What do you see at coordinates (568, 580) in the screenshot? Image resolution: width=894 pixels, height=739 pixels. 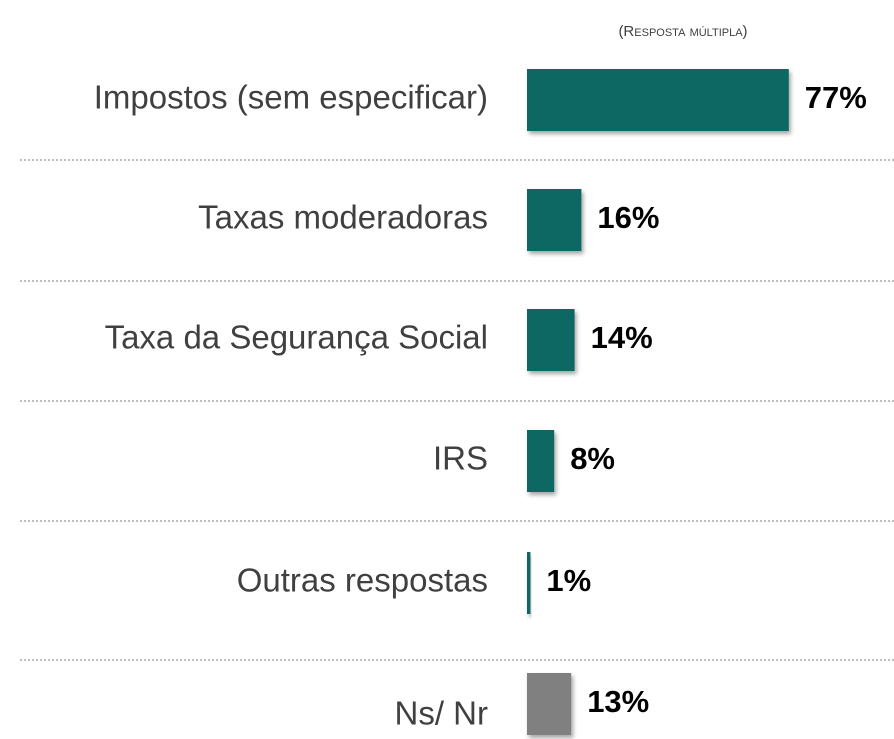 I see `value-label: 1%` at bounding box center [568, 580].